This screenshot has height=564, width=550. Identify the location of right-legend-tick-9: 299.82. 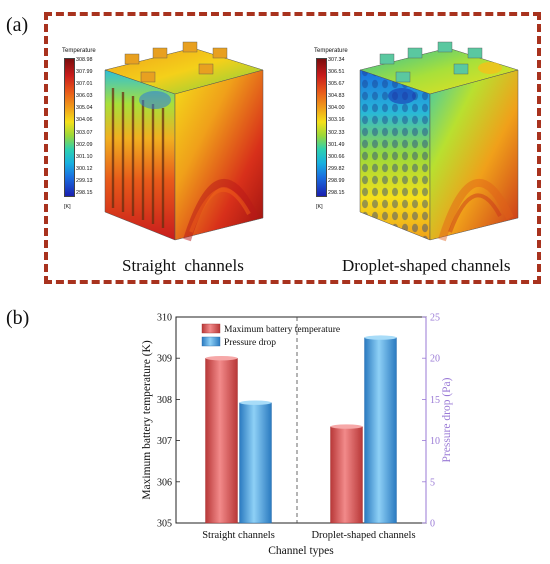
(336, 168).